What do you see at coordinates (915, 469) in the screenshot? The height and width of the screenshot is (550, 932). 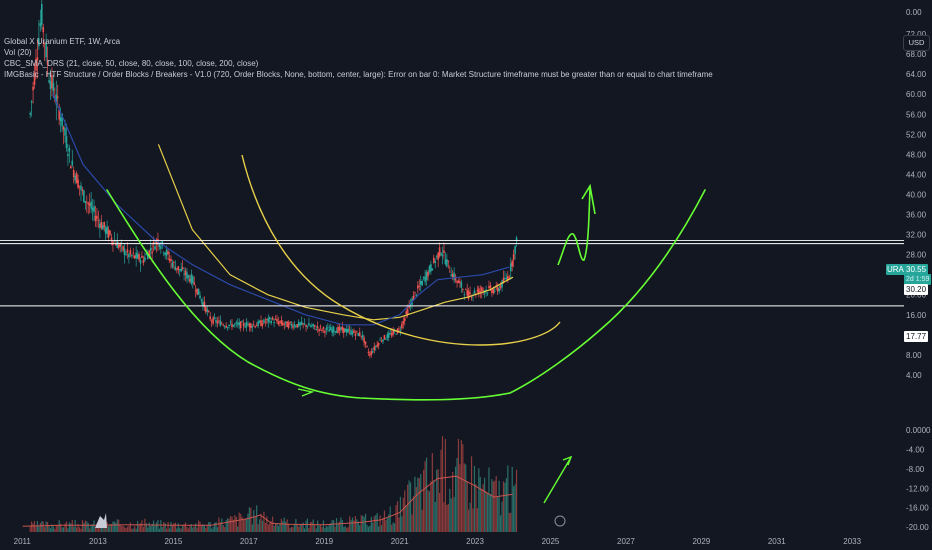 I see `volume-axis-tick: -8.00` at bounding box center [915, 469].